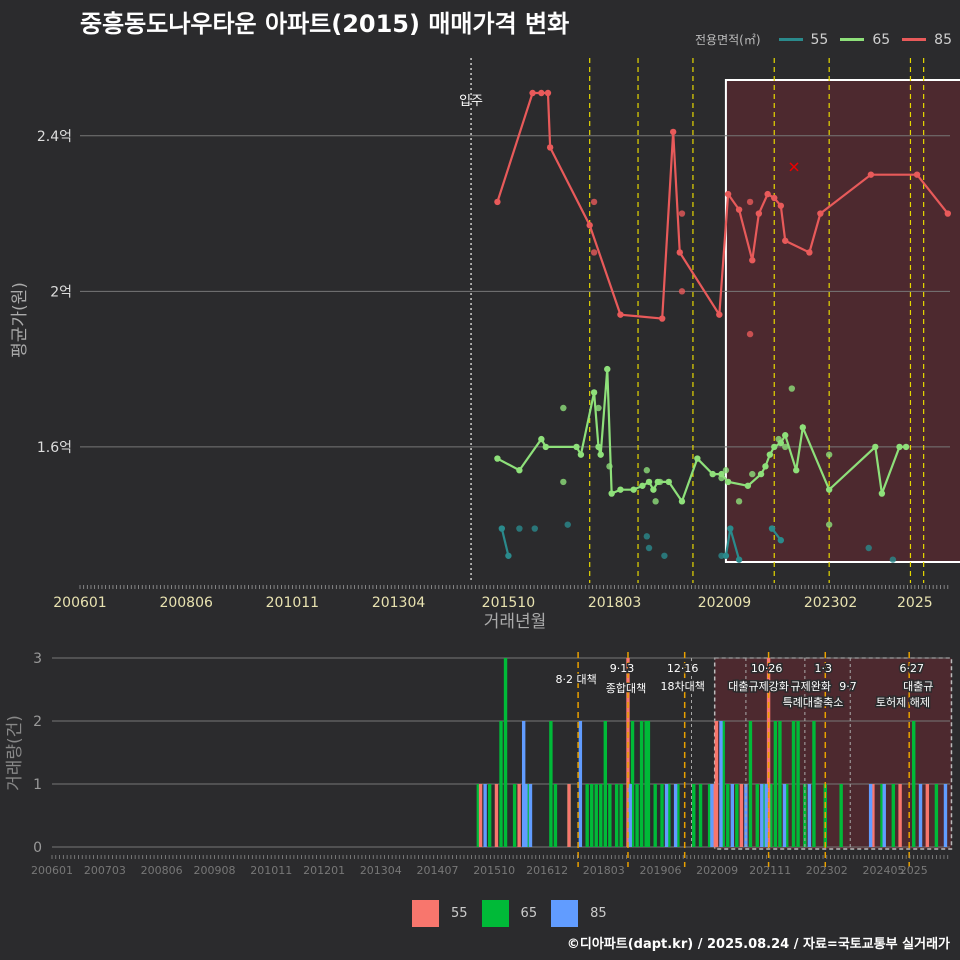  I want to click on x-axis-title: 거래년월, so click(515, 622).